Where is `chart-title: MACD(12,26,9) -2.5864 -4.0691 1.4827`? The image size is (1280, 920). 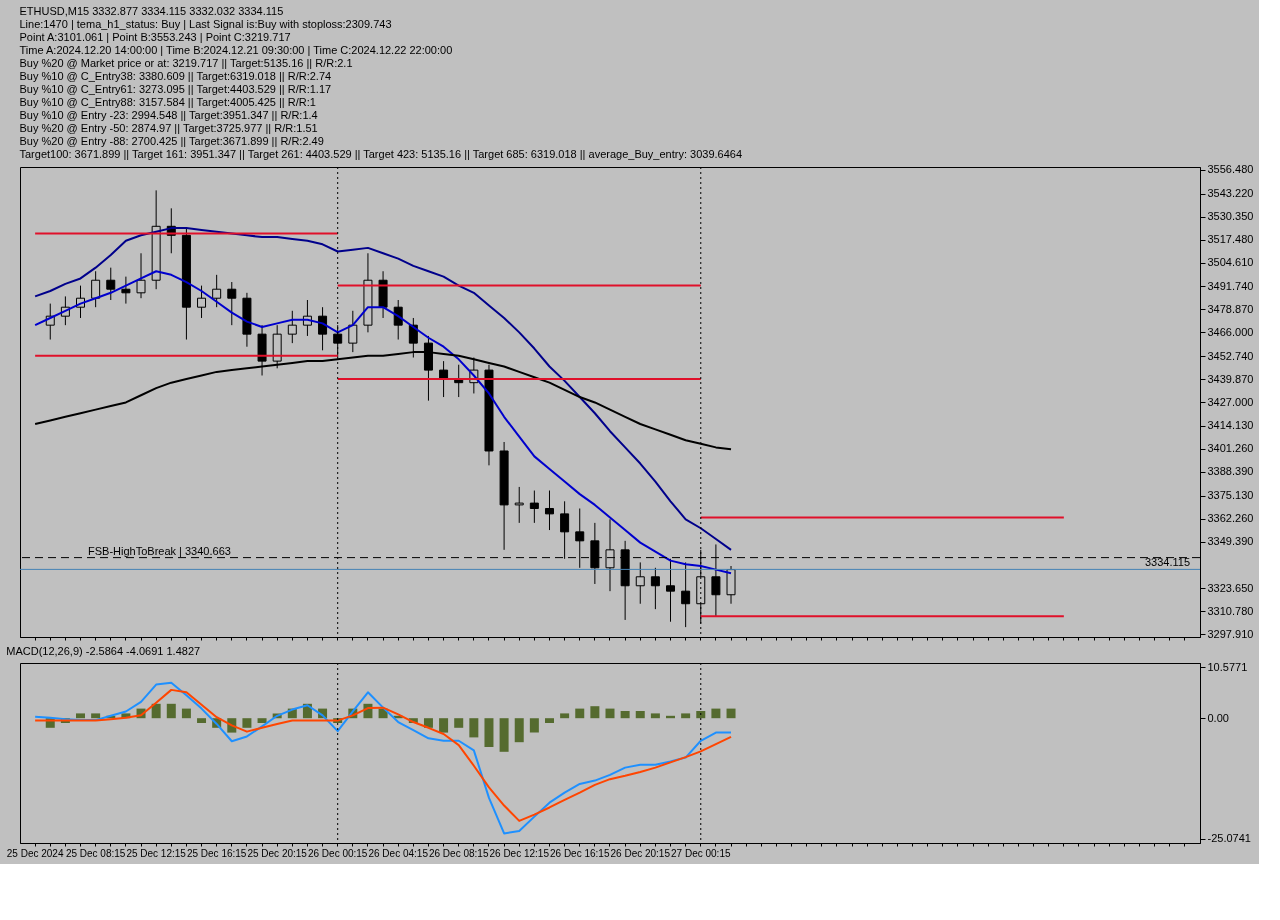
chart-title: MACD(12,26,9) -2.5864 -4.0691 1.4827 is located at coordinates (103, 651).